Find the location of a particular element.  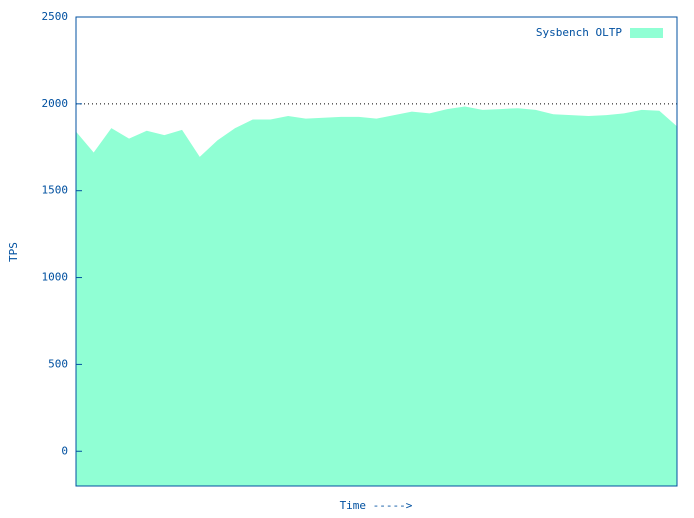

y-tick-label: 2500 is located at coordinates (55, 16).